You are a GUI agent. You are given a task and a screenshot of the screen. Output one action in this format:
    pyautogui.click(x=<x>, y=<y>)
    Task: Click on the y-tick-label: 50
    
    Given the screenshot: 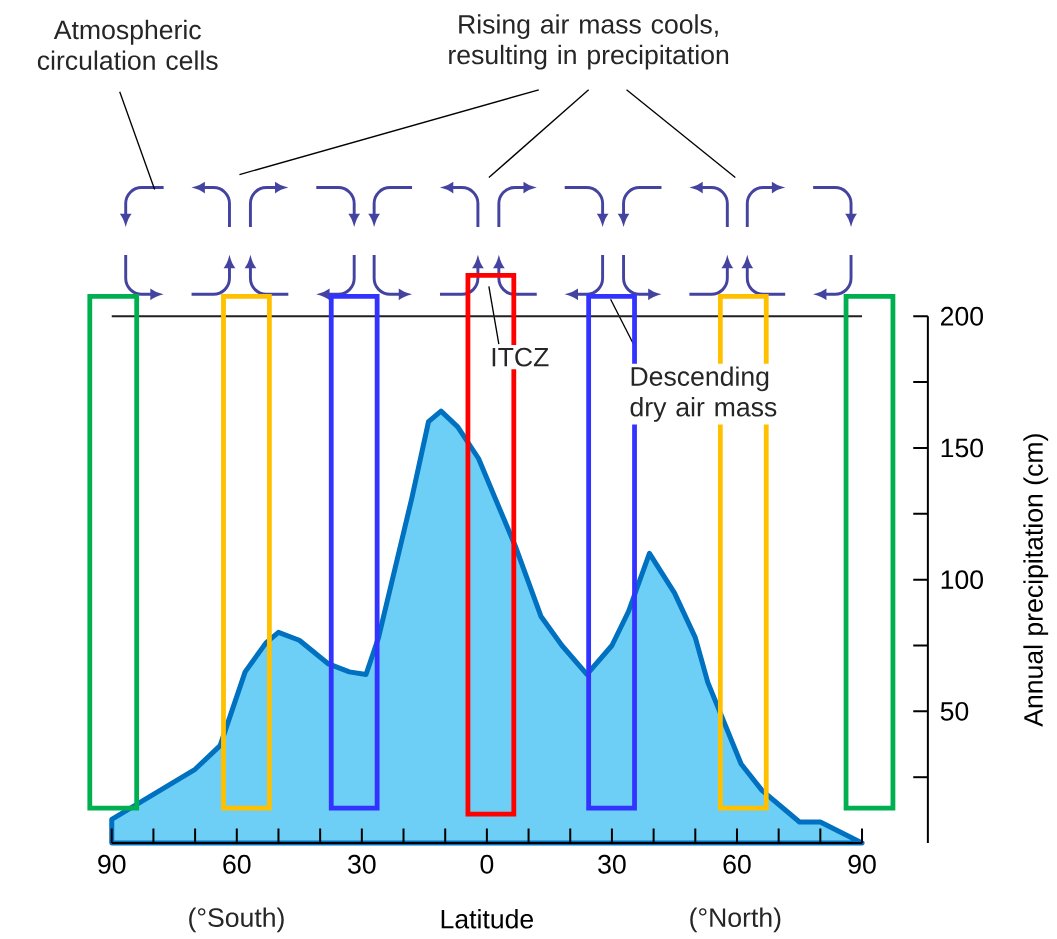 What is the action you would take?
    pyautogui.click(x=954, y=711)
    